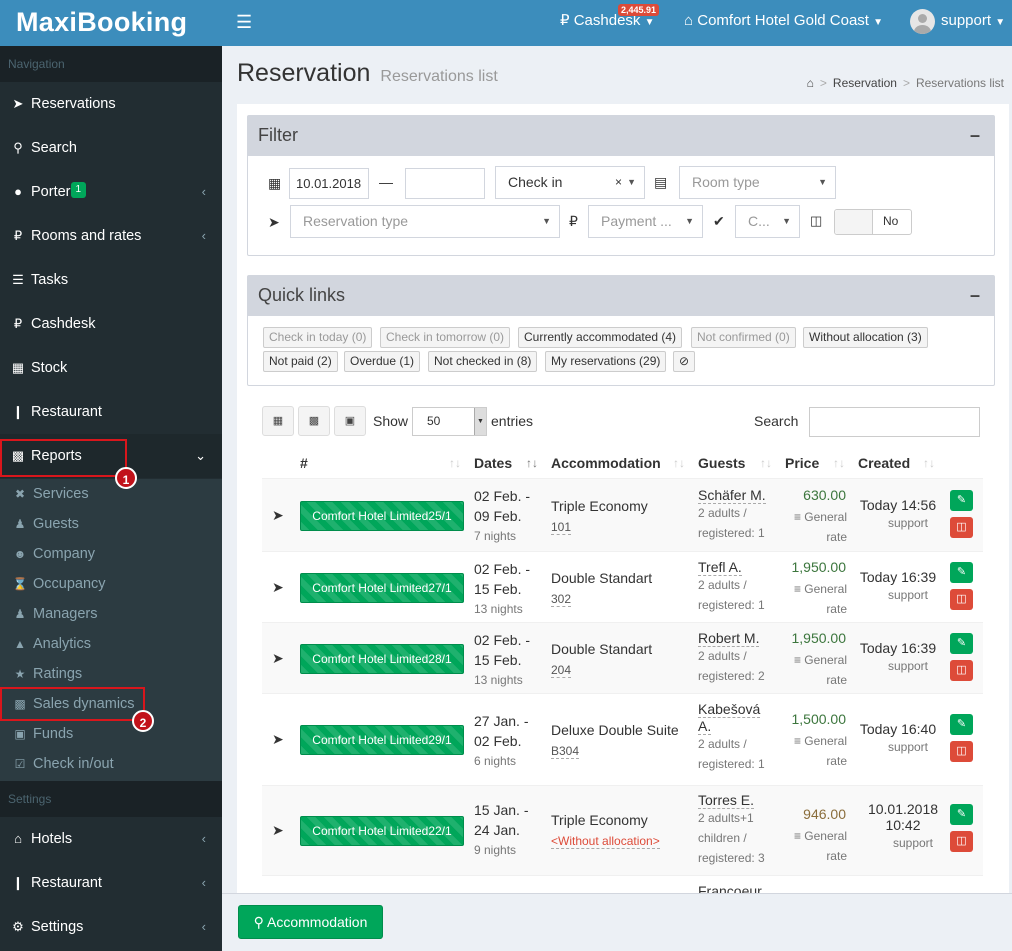 This screenshot has height=951, width=1012. I want to click on user-menu: support ▼, so click(957, 22).